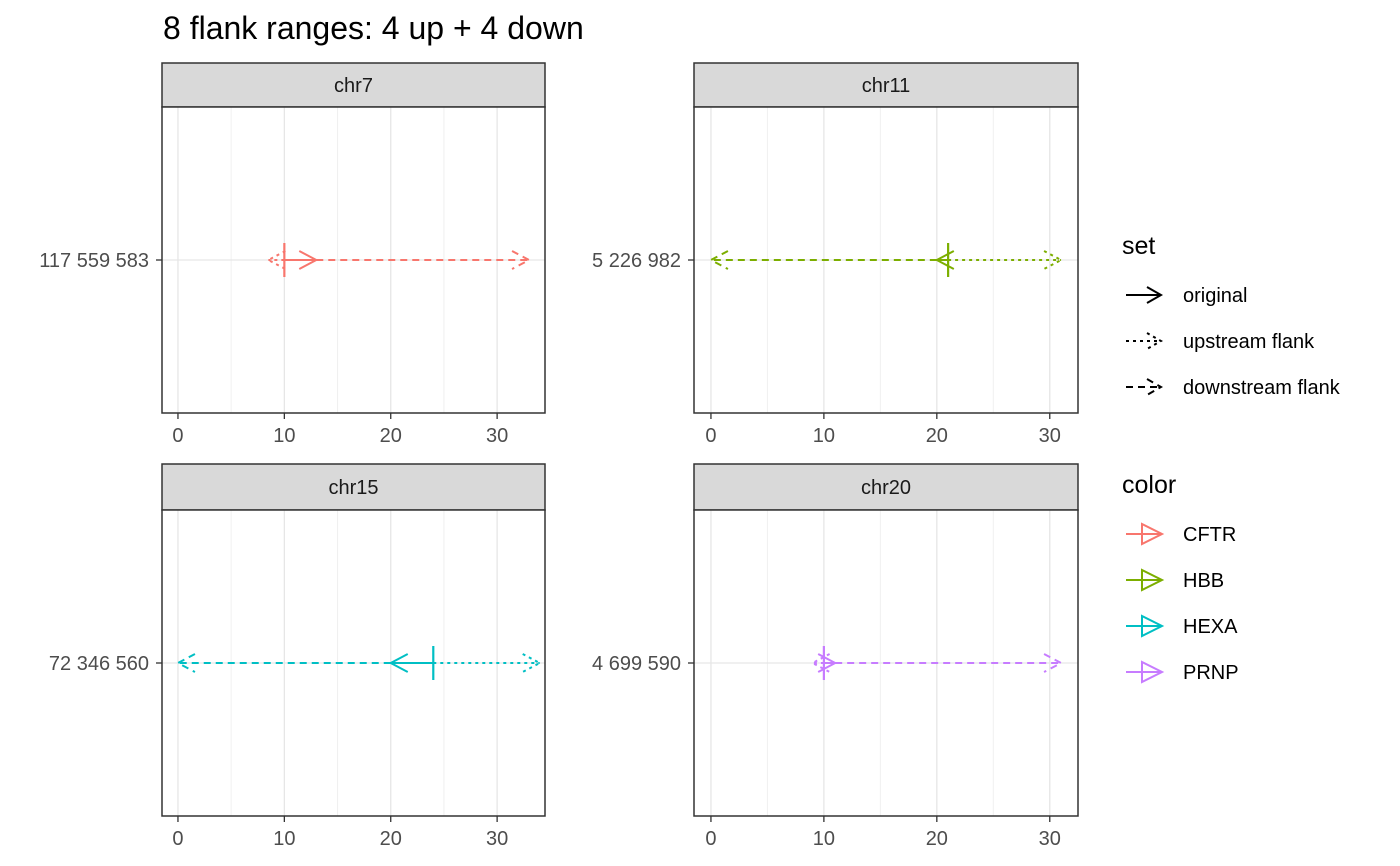  Describe the element at coordinates (1249, 342) in the screenshot. I see `legend-set-label: upstream flank` at that location.